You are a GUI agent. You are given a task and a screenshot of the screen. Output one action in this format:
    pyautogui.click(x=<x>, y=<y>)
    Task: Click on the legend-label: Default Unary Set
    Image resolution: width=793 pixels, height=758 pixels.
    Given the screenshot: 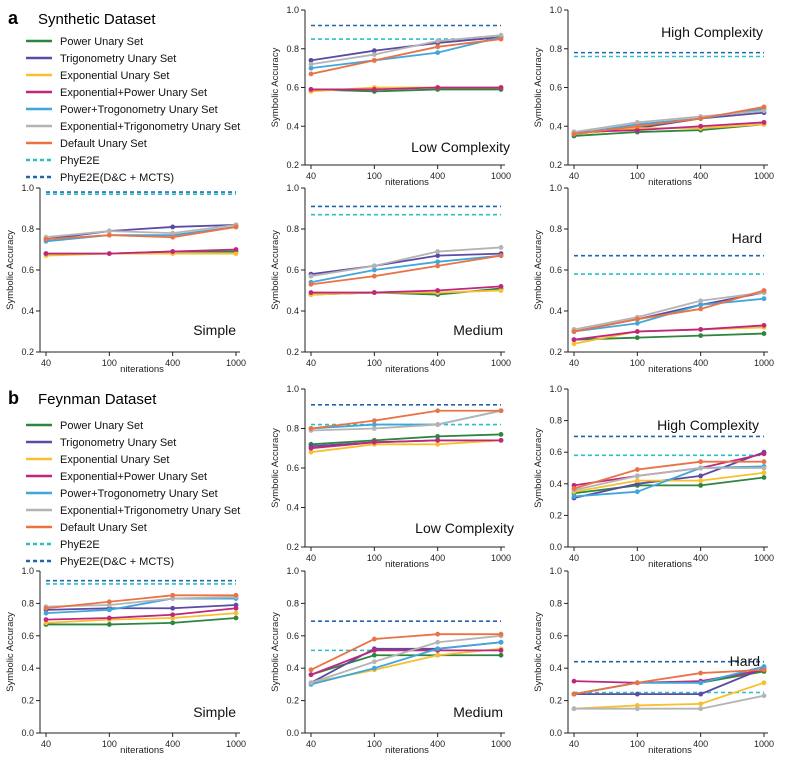 What is the action you would take?
    pyautogui.click(x=103, y=144)
    